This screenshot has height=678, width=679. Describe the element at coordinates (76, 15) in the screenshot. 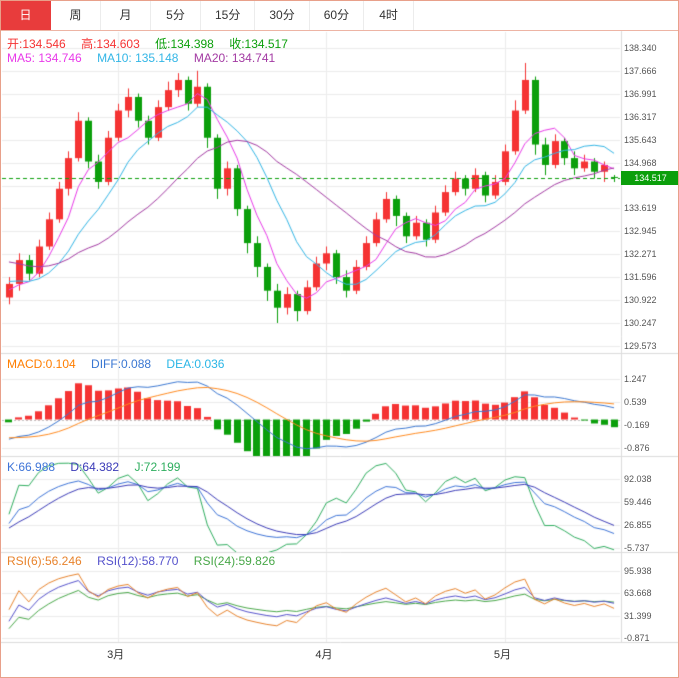

I see `tab-week: 周` at that location.